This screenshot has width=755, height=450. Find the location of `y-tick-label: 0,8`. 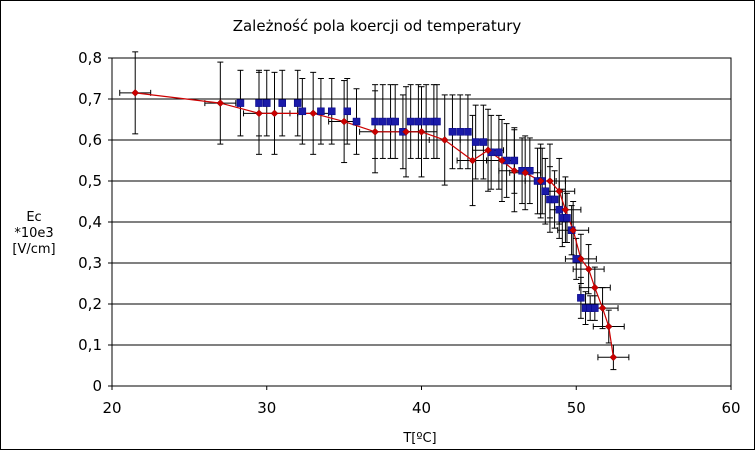

y-tick-label: 0,8 is located at coordinates (90, 58).